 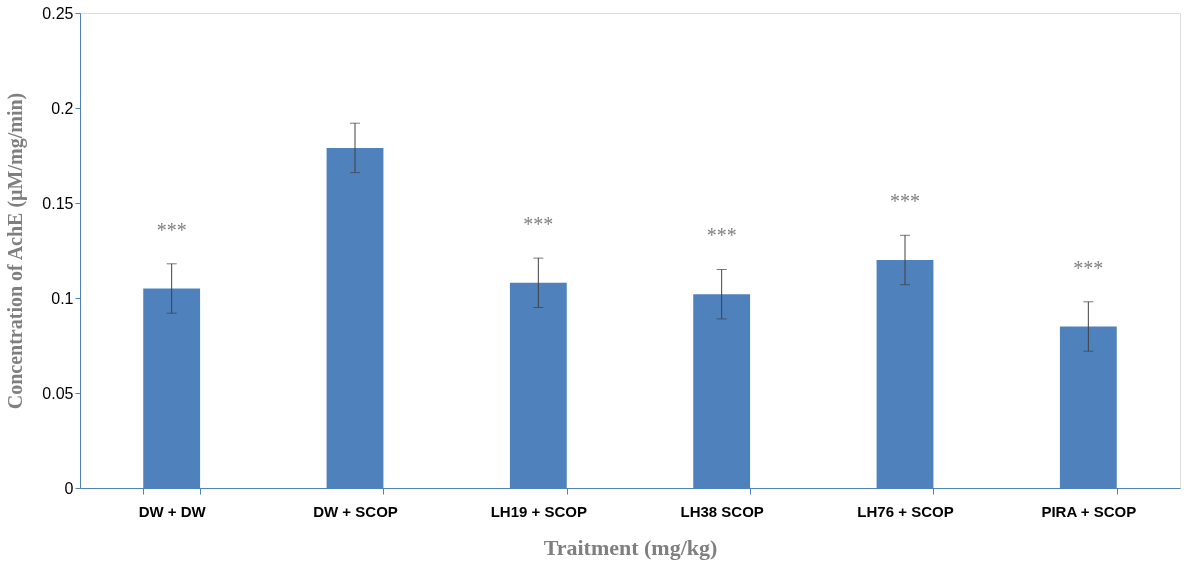 I want to click on x-tick-label: LH76 + SCOP, so click(x=905, y=511).